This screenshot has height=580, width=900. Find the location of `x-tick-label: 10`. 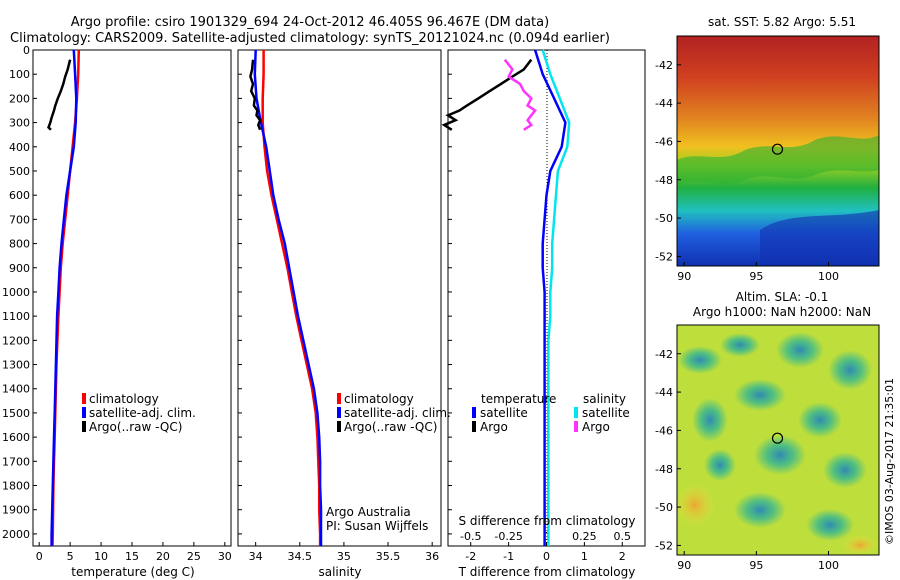

x-tick-label: 10 is located at coordinates (101, 556).